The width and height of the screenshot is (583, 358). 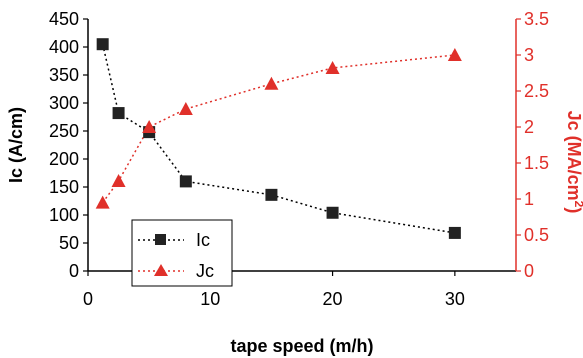 I want to click on right-axis-title-sup: 2, so click(x=577, y=204).